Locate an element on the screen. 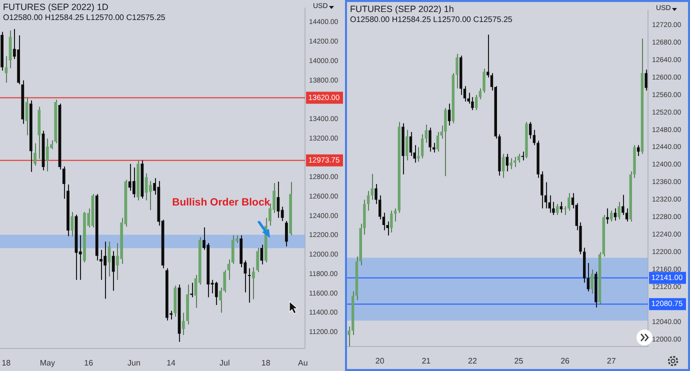  x-tick-label: 16 is located at coordinates (89, 363).